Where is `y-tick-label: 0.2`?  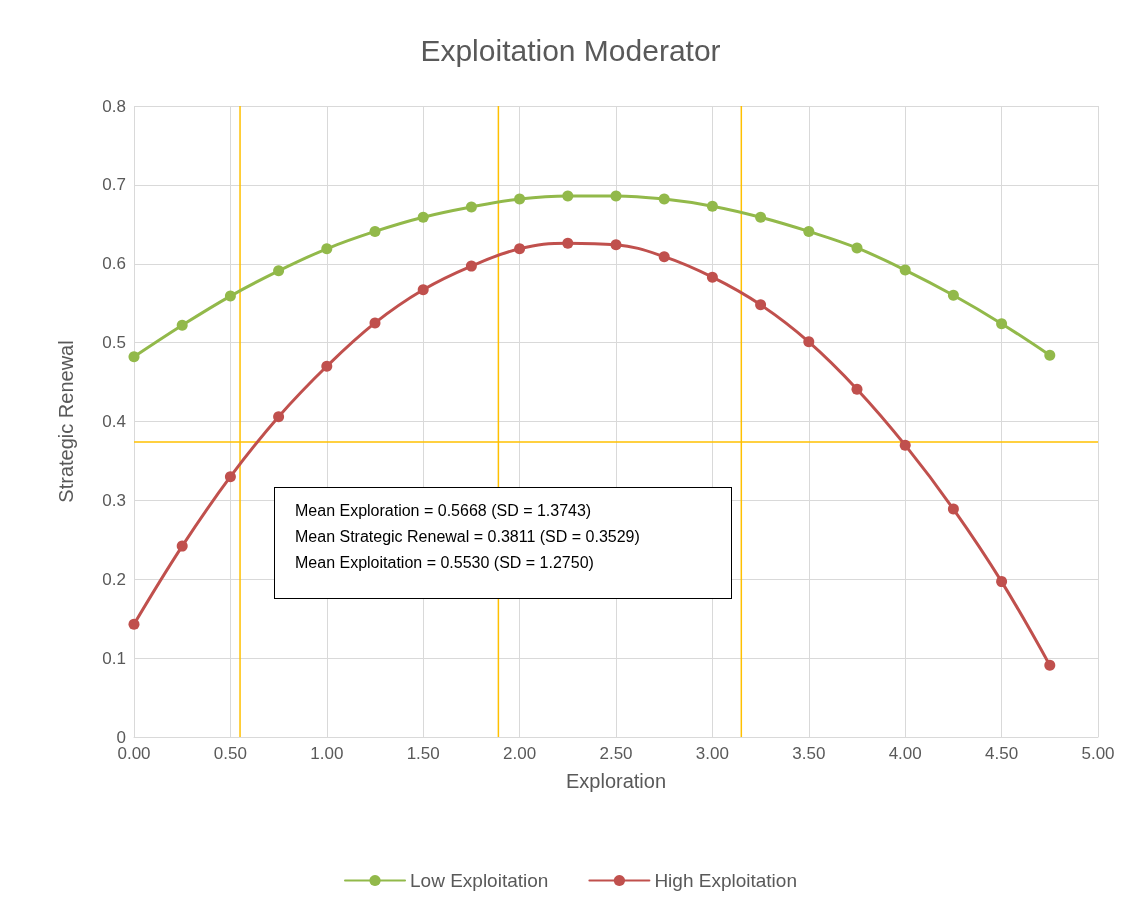 y-tick-label: 0.2 is located at coordinates (114, 579).